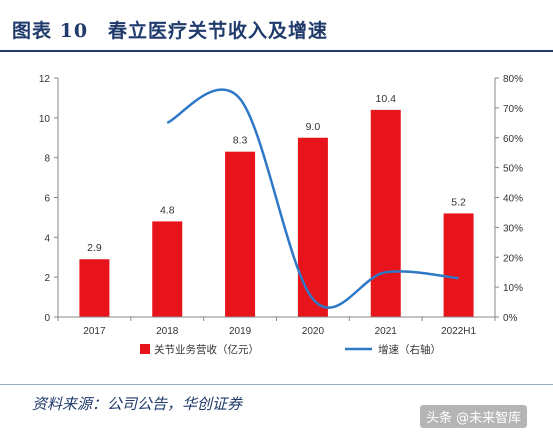 Image resolution: width=553 pixels, height=439 pixels. What do you see at coordinates (458, 331) in the screenshot?
I see `x-tick-label: 2022H1` at bounding box center [458, 331].